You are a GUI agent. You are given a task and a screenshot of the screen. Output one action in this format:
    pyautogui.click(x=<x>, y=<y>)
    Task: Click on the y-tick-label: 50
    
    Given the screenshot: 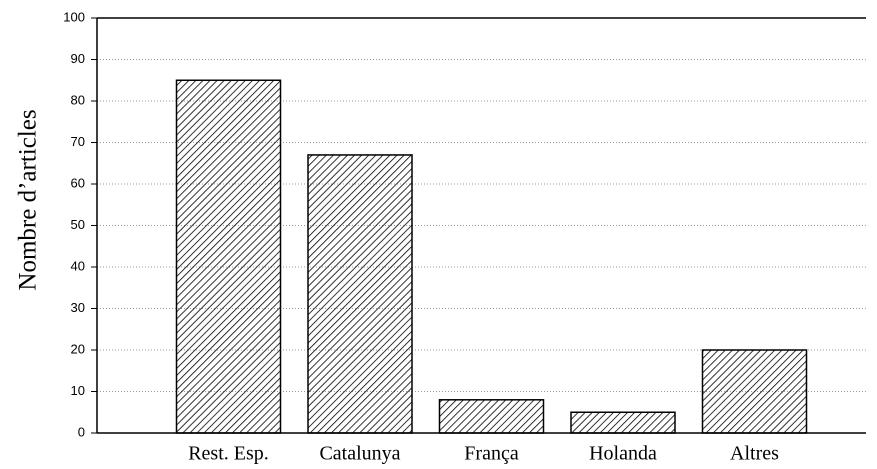 What is the action you would take?
    pyautogui.click(x=78, y=224)
    